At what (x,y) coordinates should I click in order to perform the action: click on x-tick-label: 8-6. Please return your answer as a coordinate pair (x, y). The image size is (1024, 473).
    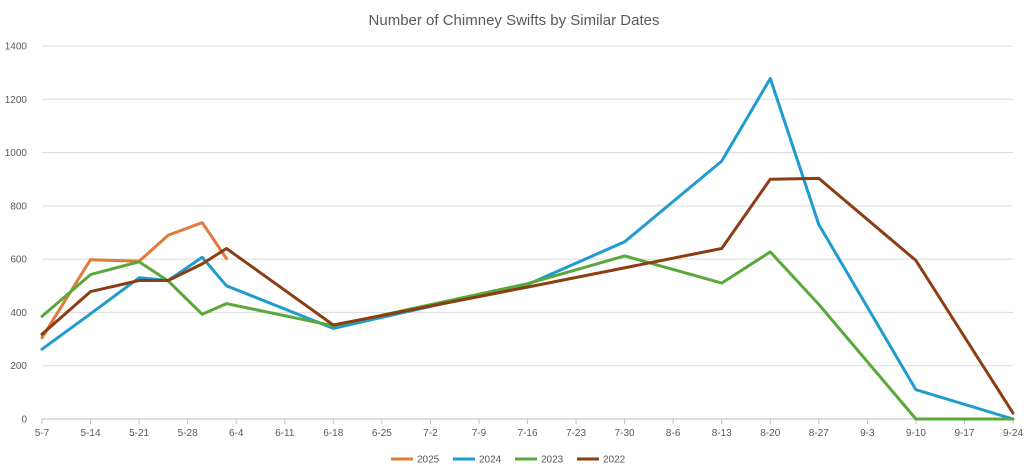
    Looking at the image, I should click on (673, 433).